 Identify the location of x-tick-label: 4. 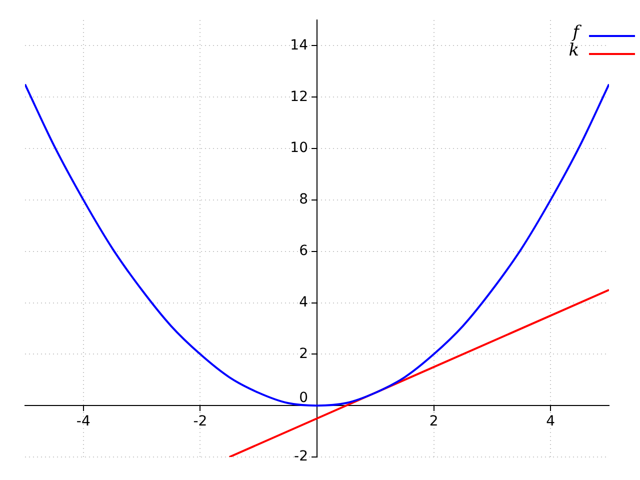
(551, 422).